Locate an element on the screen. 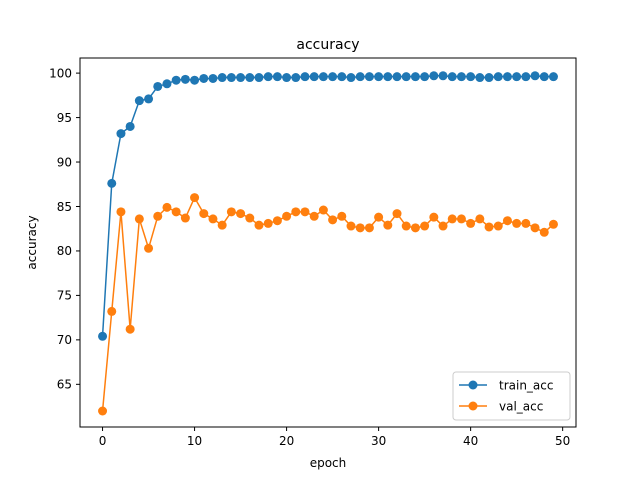 This screenshot has height=480, width=640. y-tick-label: 65 is located at coordinates (64, 385).